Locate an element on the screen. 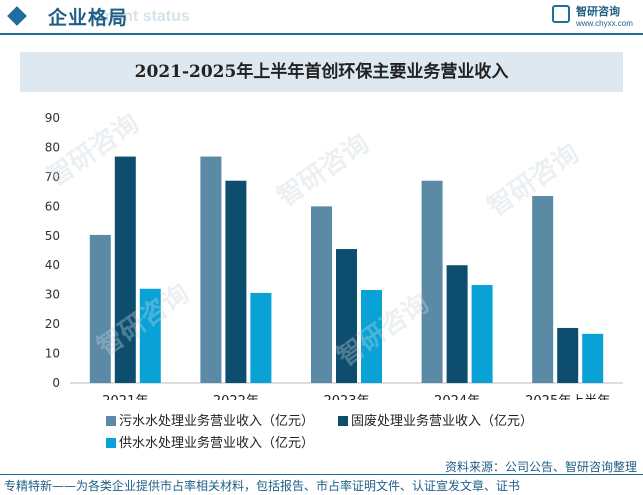 This screenshot has height=495, width=643. x-tick-label: 2025年上半年 is located at coordinates (567, 397).